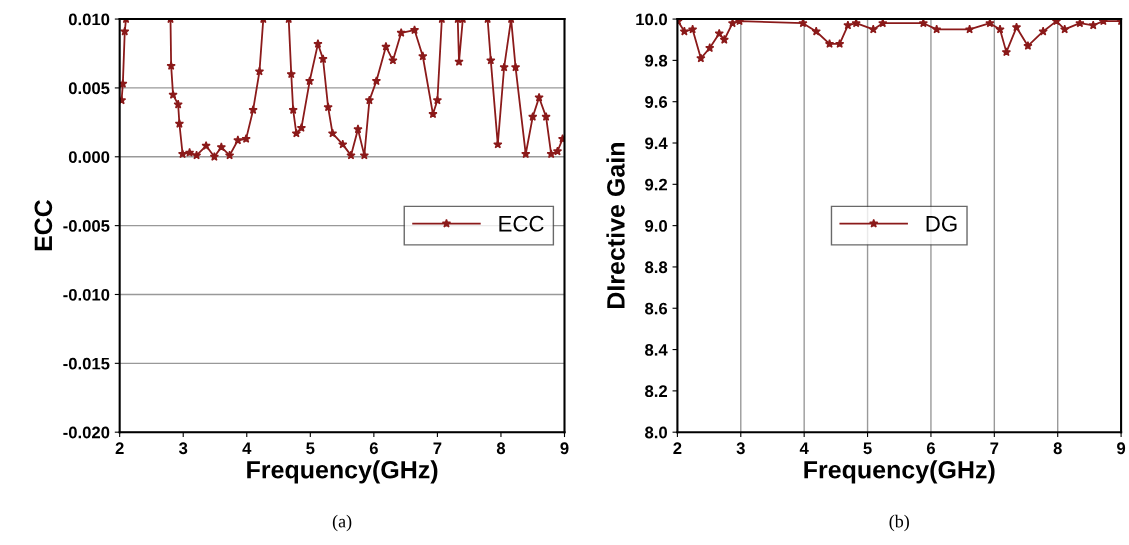  Describe the element at coordinates (86, 226) in the screenshot. I see `y-tick-label: -0.005` at that location.